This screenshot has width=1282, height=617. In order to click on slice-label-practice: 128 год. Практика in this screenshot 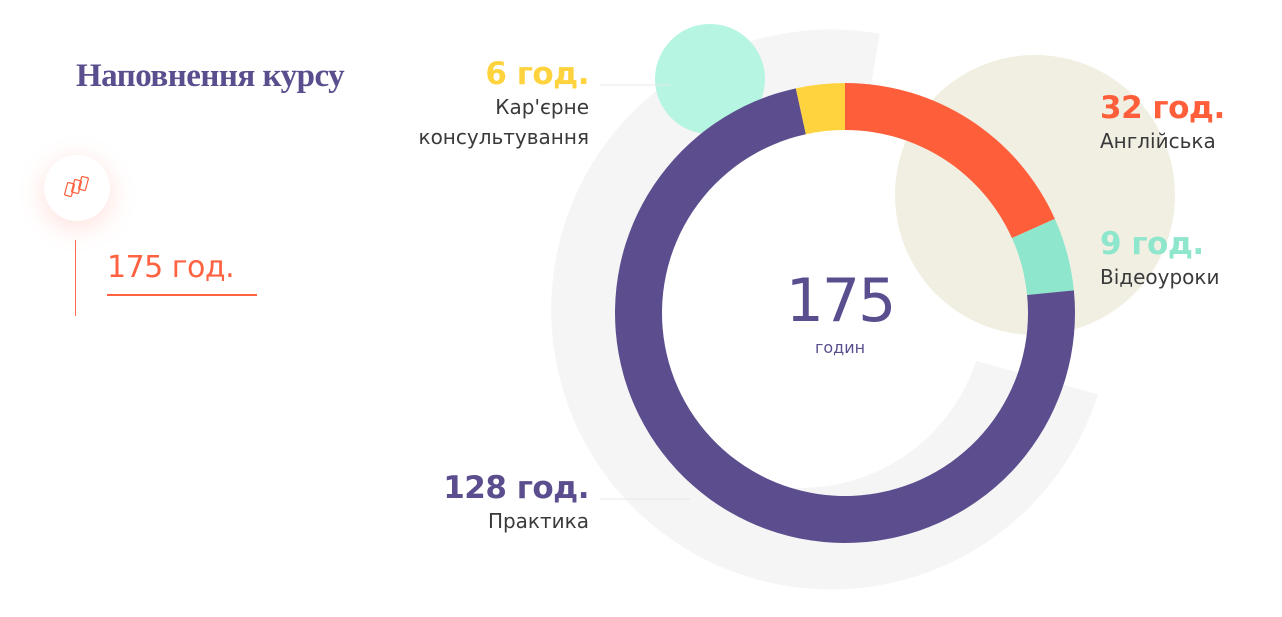, I will do `click(516, 503)`.